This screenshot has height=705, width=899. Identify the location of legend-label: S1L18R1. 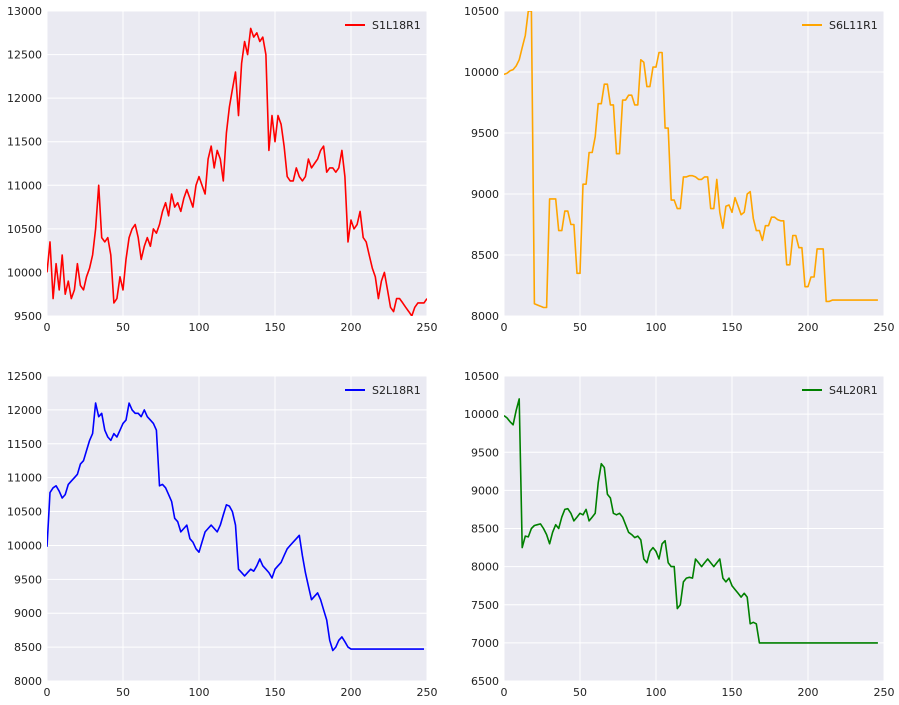
(396, 25).